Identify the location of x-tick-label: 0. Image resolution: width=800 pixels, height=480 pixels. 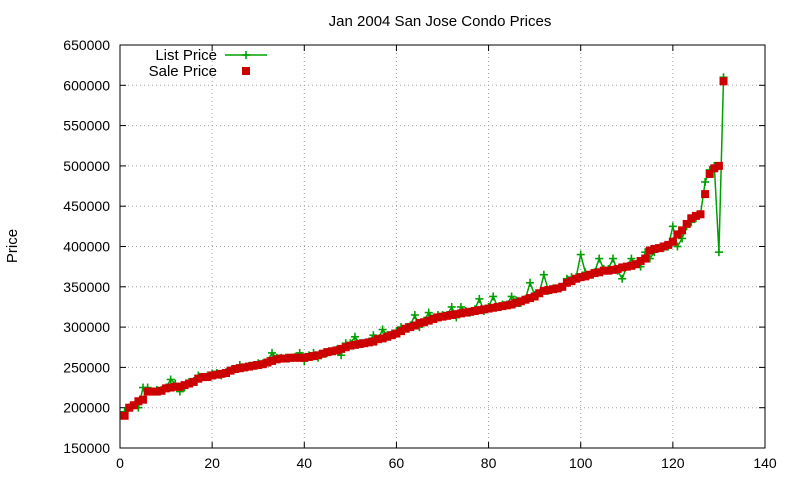
(120, 463).